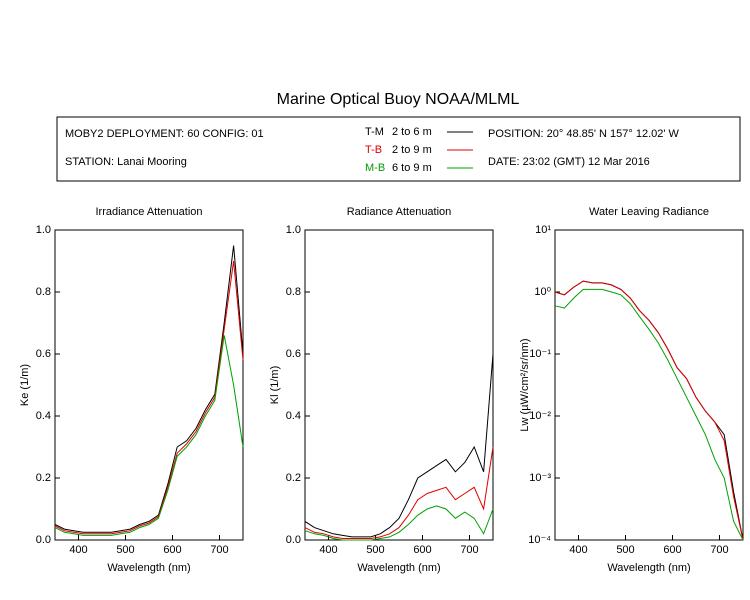 The width and height of the screenshot is (750, 600). What do you see at coordinates (569, 162) in the screenshot?
I see `date: DATE: 23:02 (GMT) 12 Mar 2016` at bounding box center [569, 162].